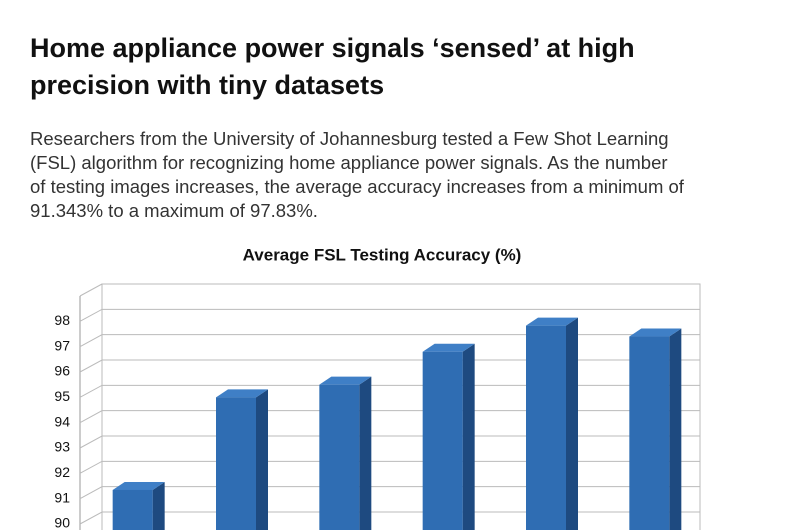 The height and width of the screenshot is (530, 800). I want to click on headline: precision with tiny datasets, so click(207, 85).